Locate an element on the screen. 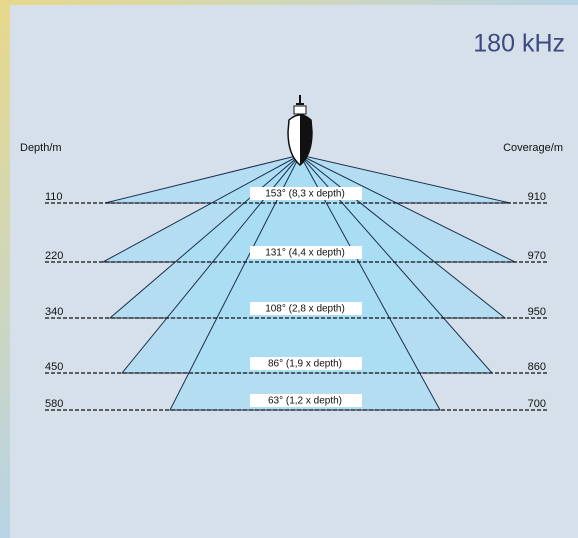 The width and height of the screenshot is (578, 538). coverage-label: 970 is located at coordinates (537, 256).